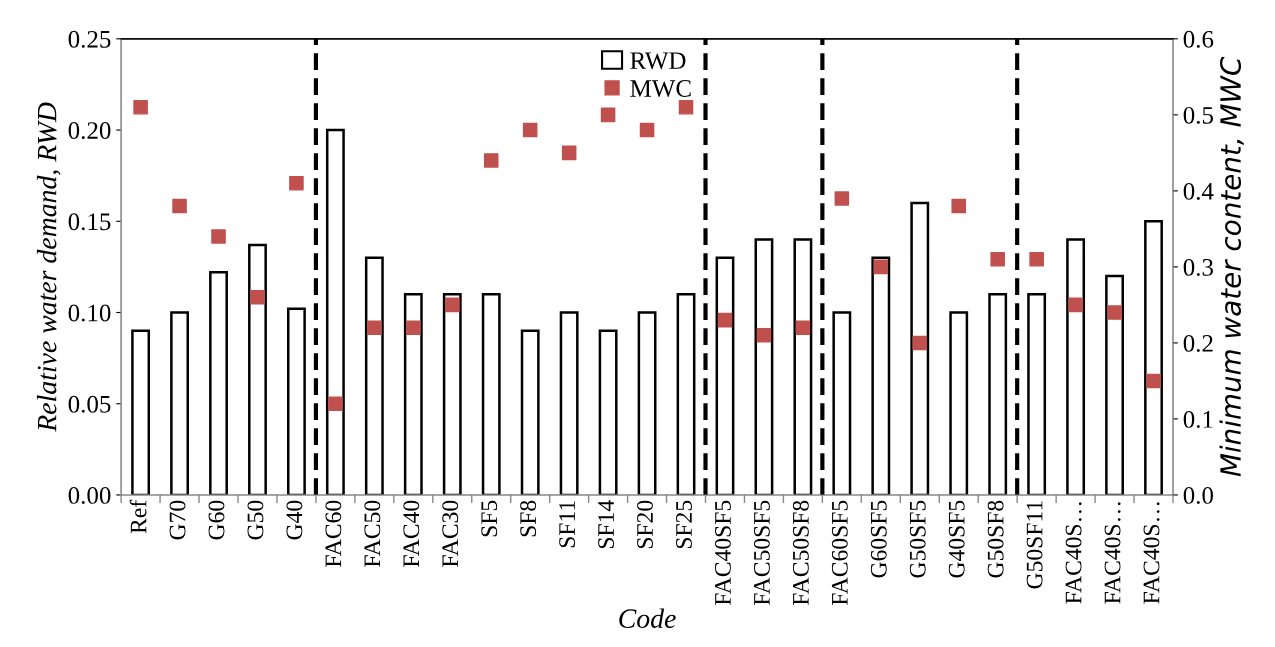 The image size is (1275, 647). What do you see at coordinates (645, 524) in the screenshot?
I see `x-tick-label: SF20` at bounding box center [645, 524].